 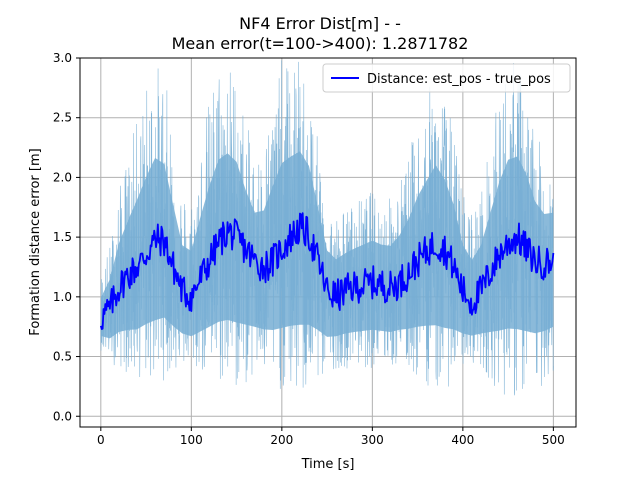 What do you see at coordinates (62, 237) in the screenshot?
I see `y-tick-label: 1.5` at bounding box center [62, 237].